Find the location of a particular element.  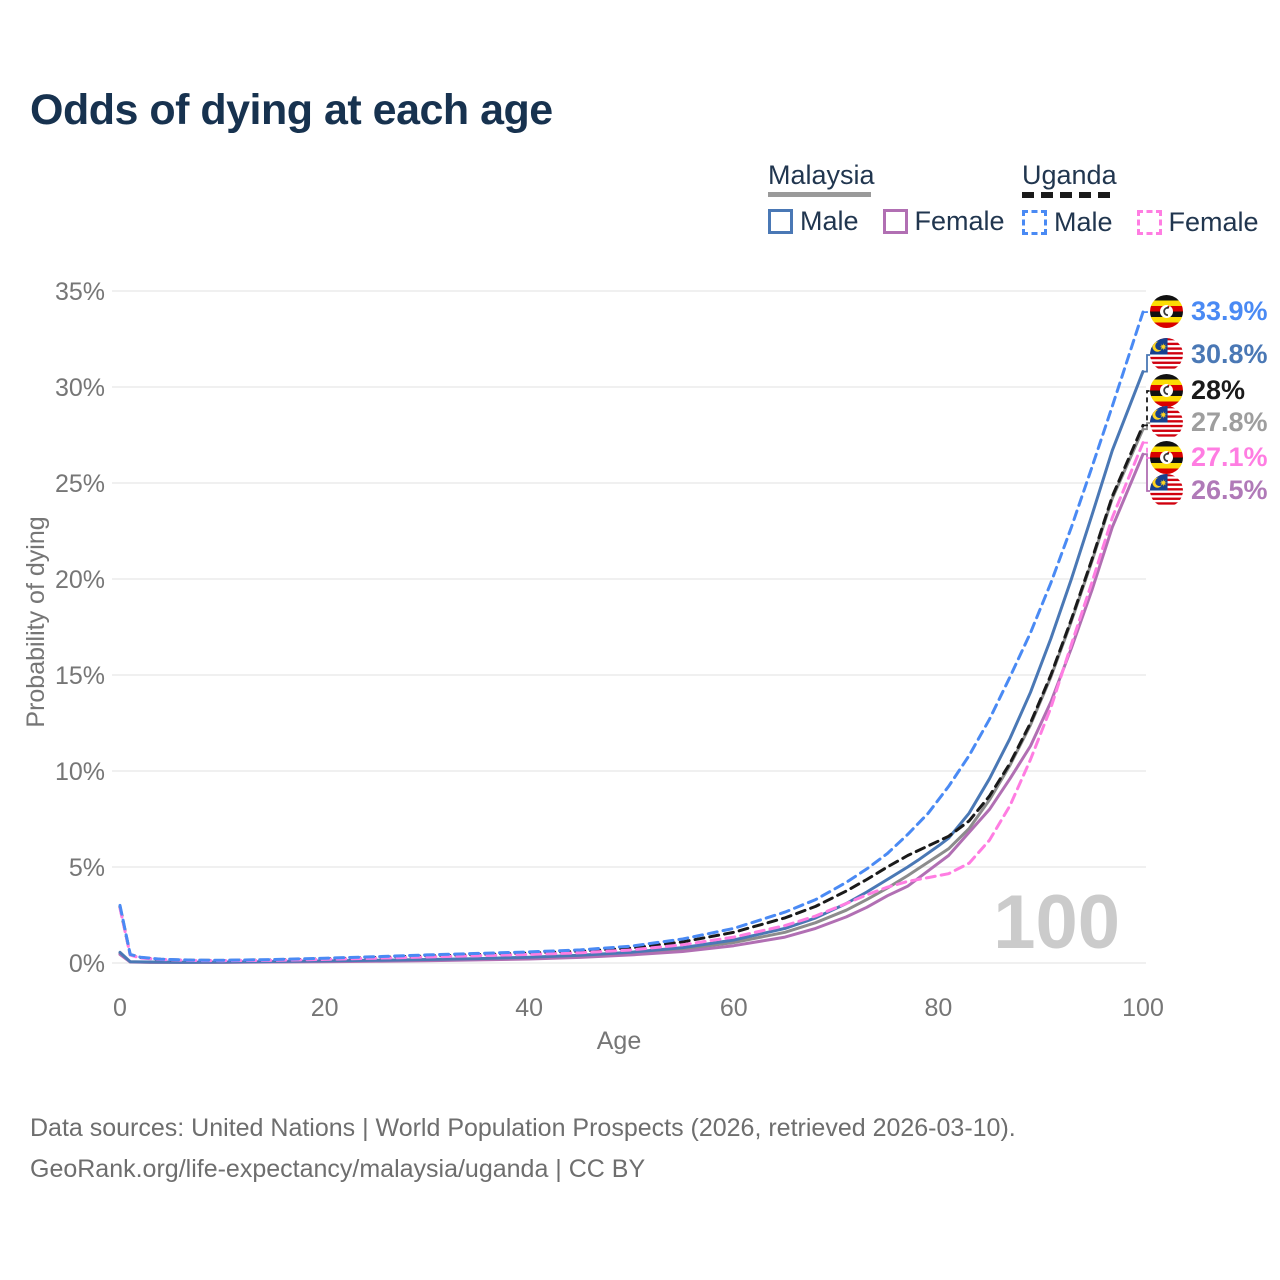

end-label-uganda-both: 28% is located at coordinates (1197, 390).